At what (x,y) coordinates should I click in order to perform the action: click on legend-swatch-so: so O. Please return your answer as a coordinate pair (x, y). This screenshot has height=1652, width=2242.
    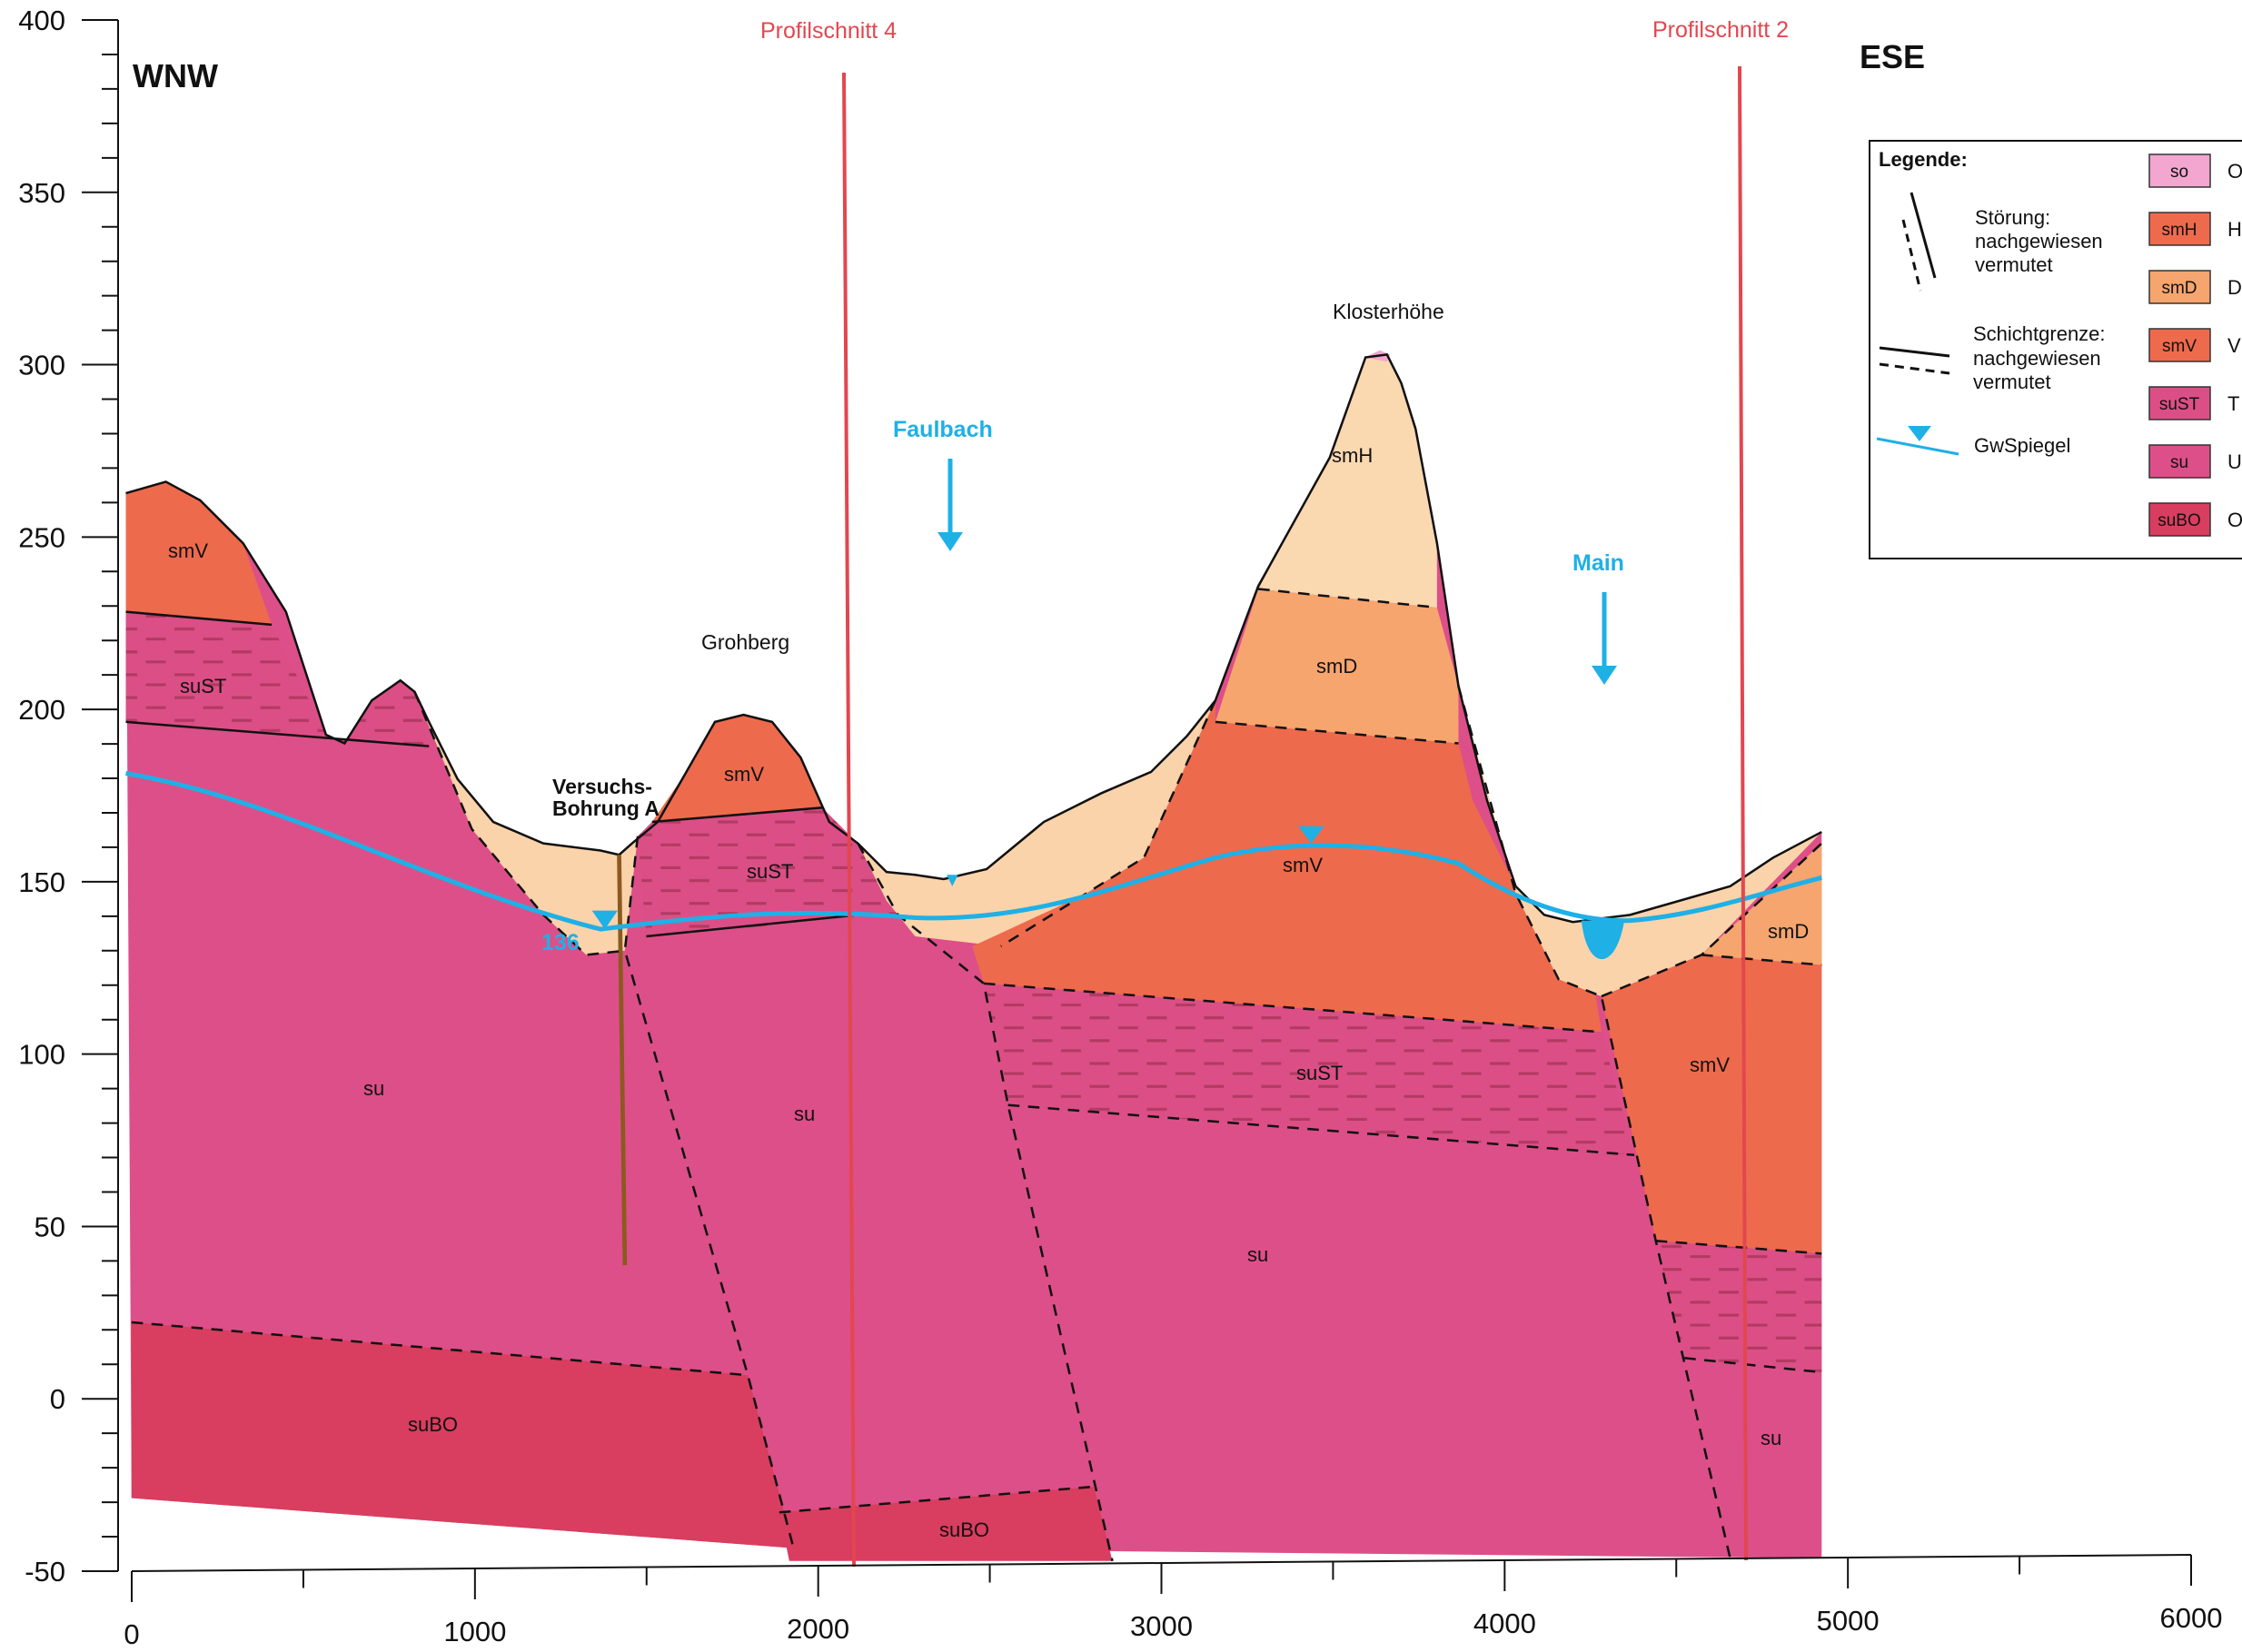
    Looking at the image, I should click on (2195, 170).